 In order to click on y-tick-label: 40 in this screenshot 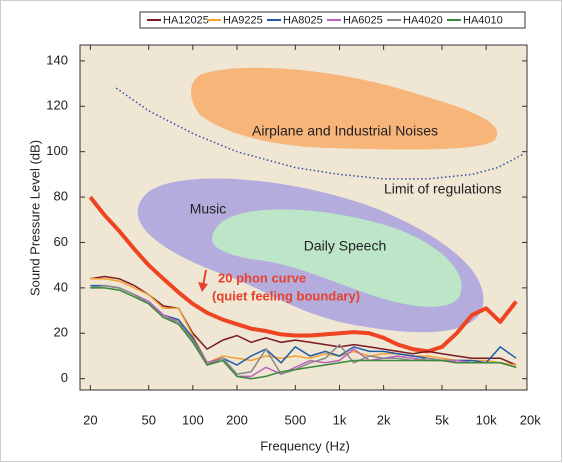, I will do `click(61, 286)`.